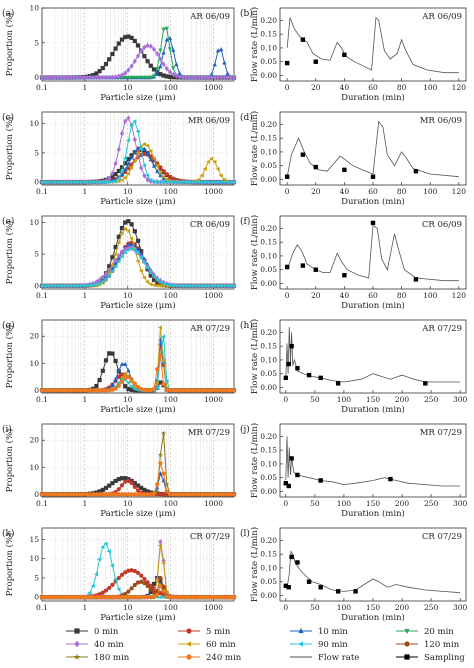 This screenshot has height=668, width=474. I want to click on y-axis-label: Flow rate (L/min), so click(254, 44).